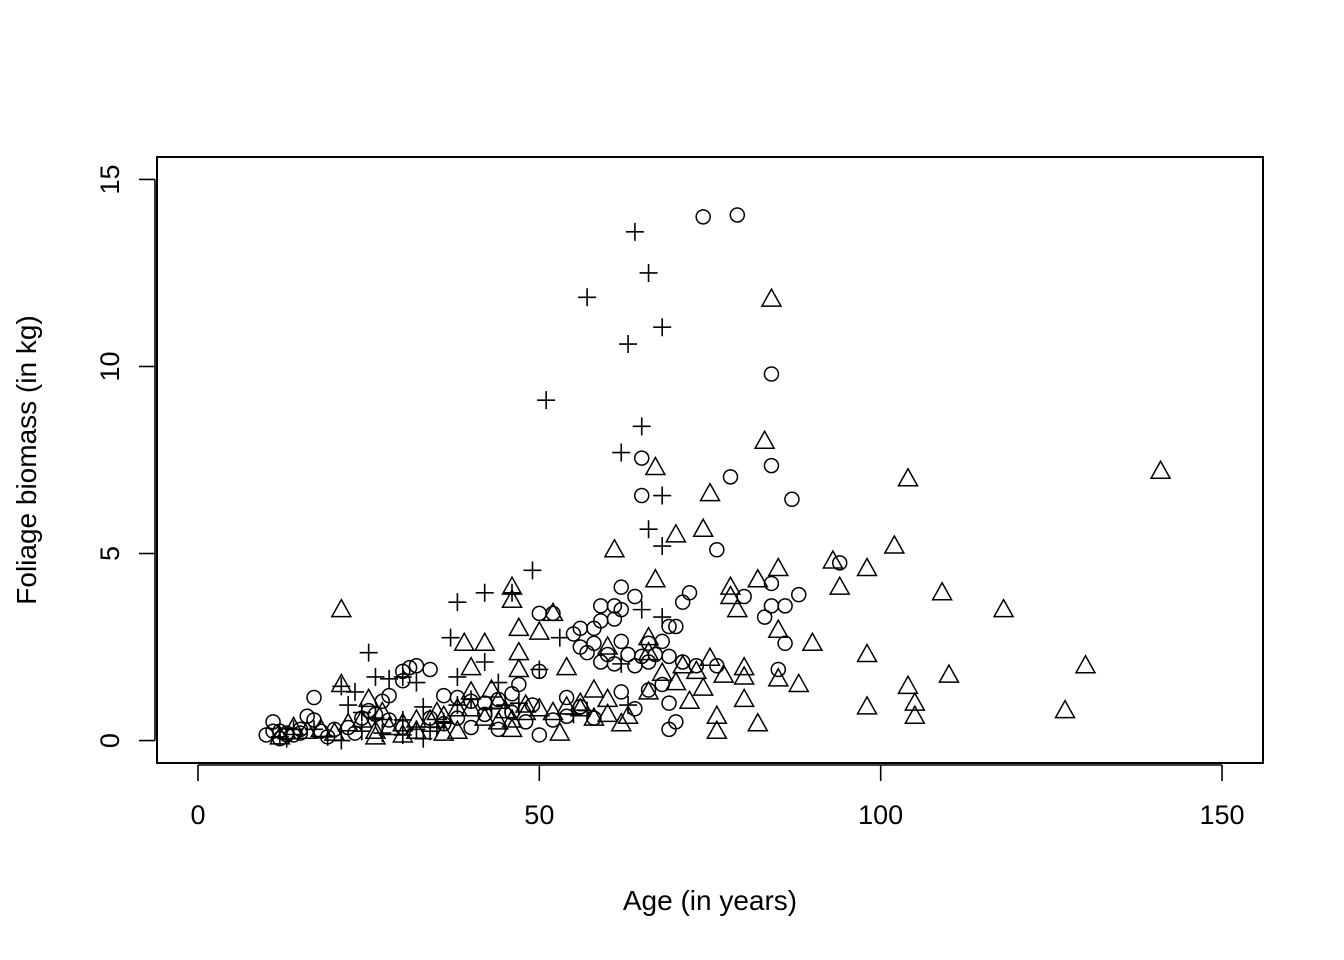 The height and width of the screenshot is (960, 1344). I want to click on y-tick-label: 0, so click(110, 740).